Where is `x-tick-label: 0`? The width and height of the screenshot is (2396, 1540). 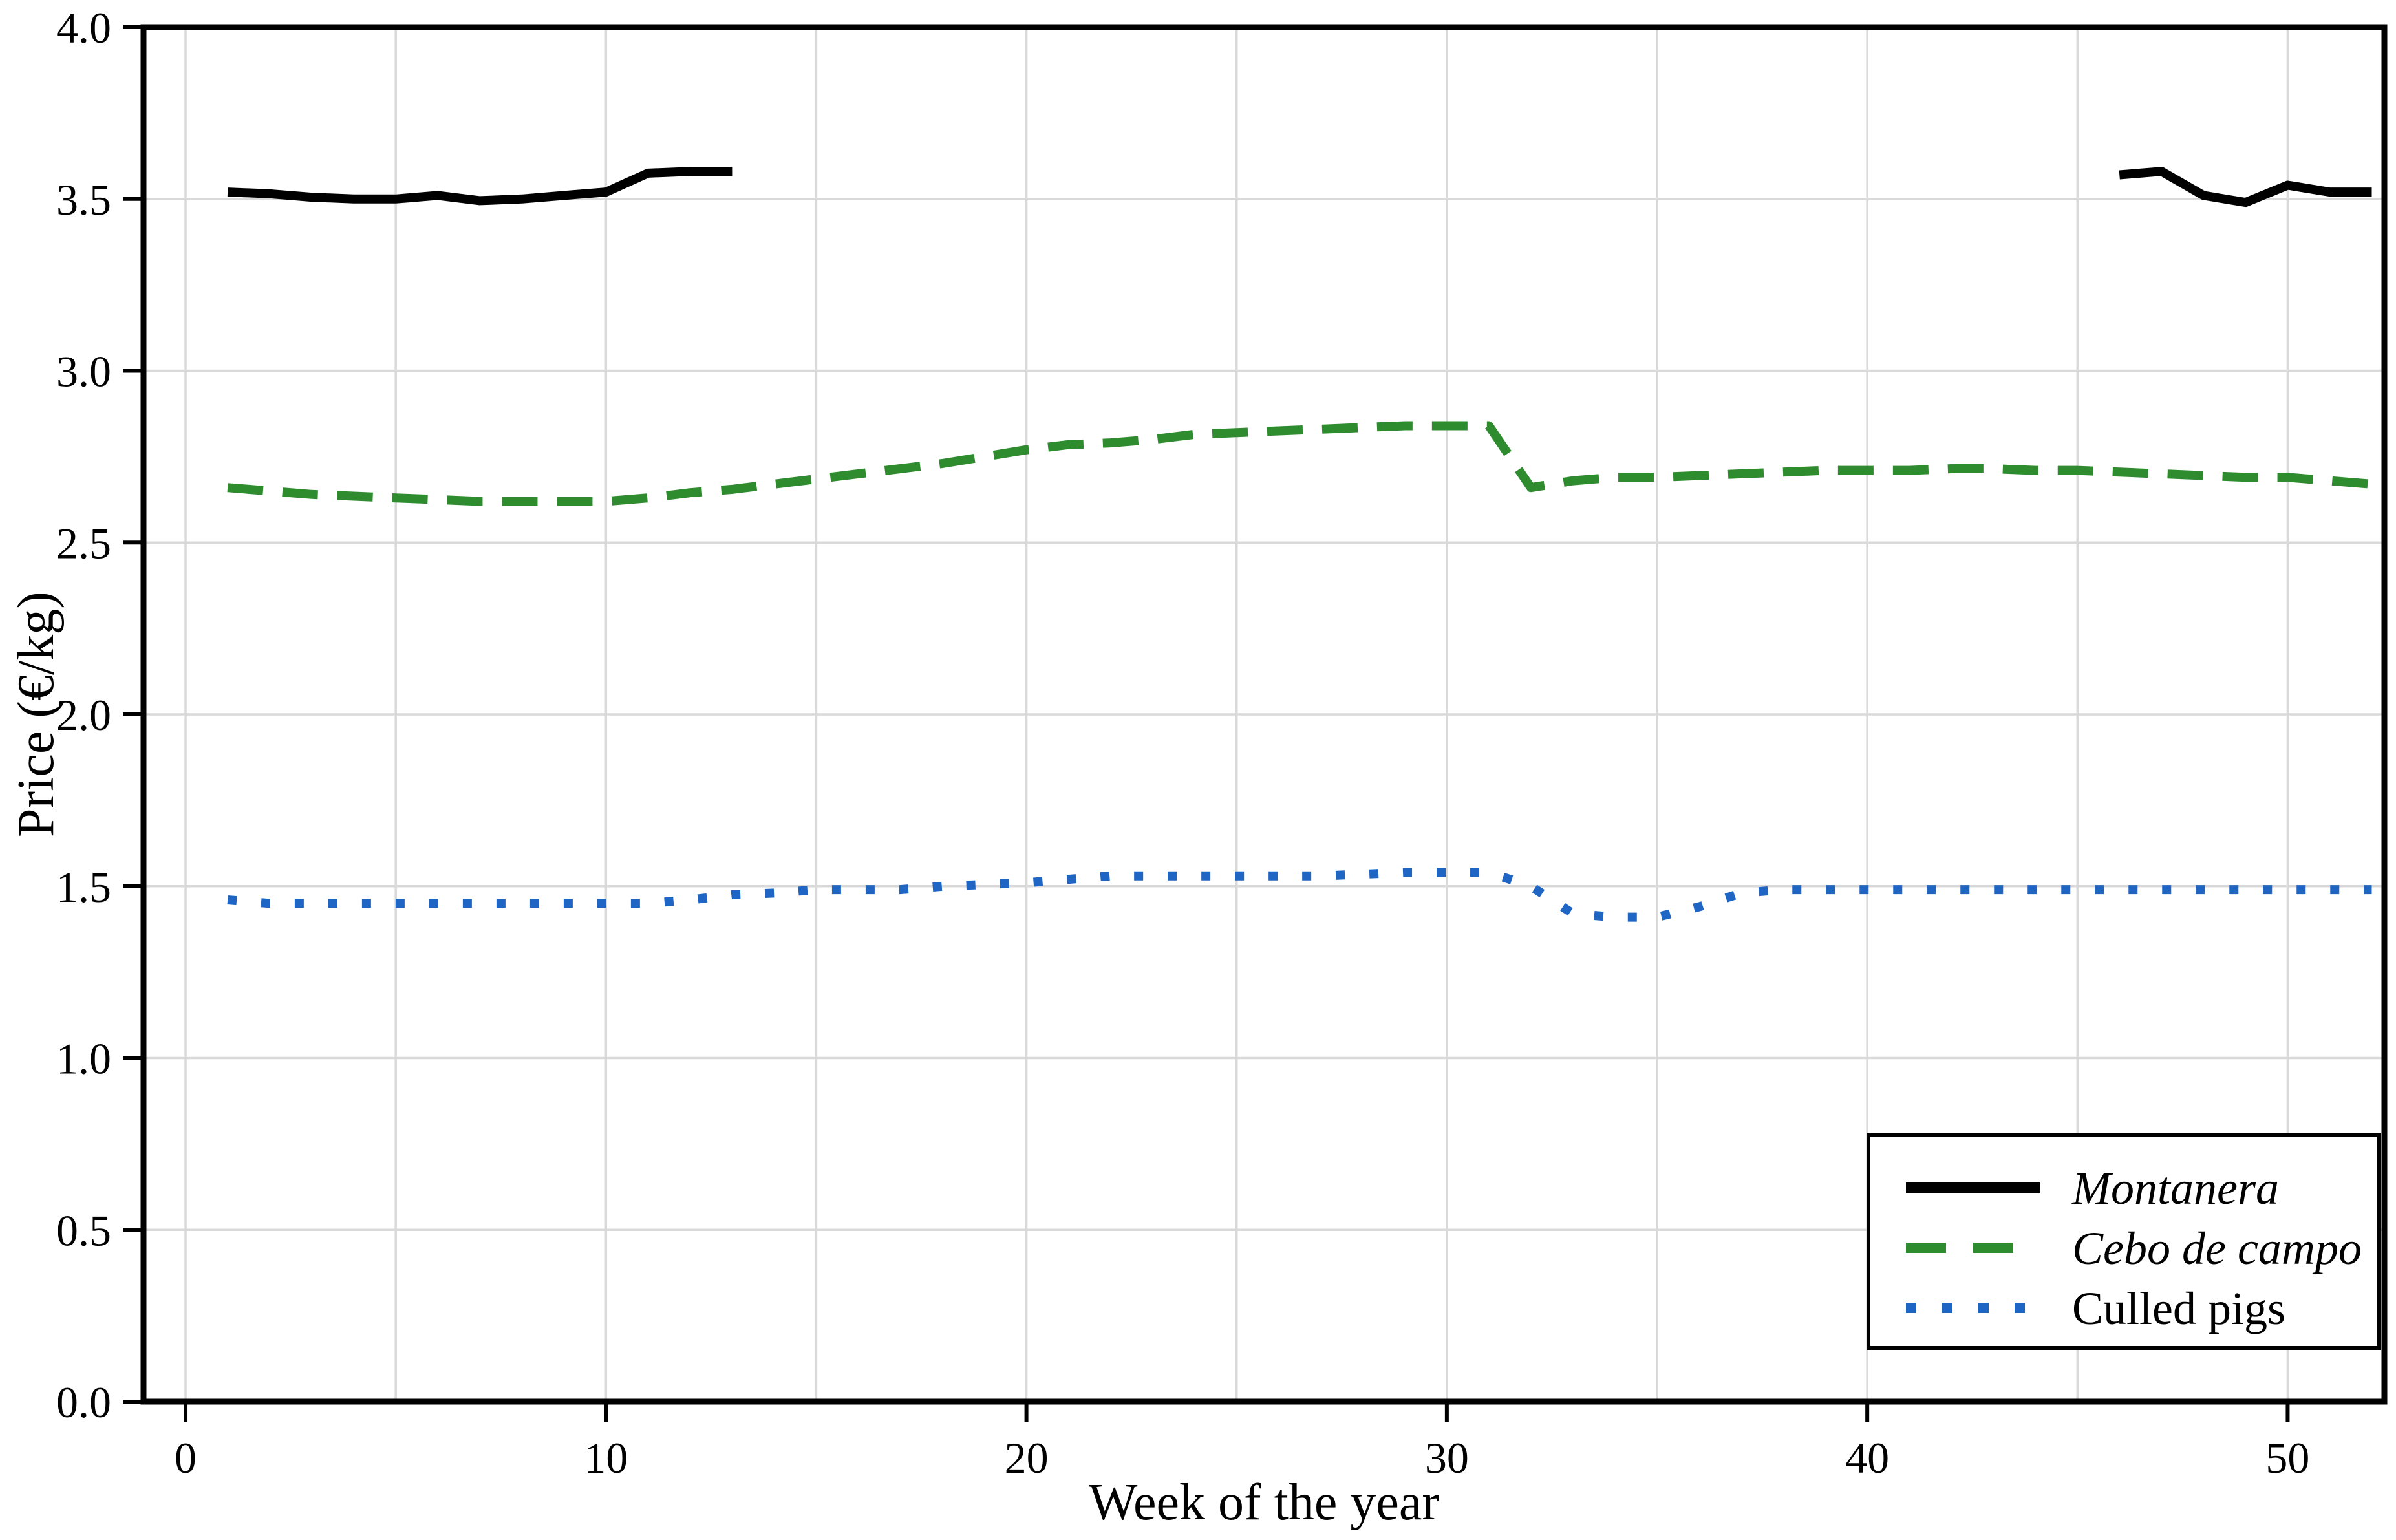 x-tick-label: 0 is located at coordinates (186, 1458).